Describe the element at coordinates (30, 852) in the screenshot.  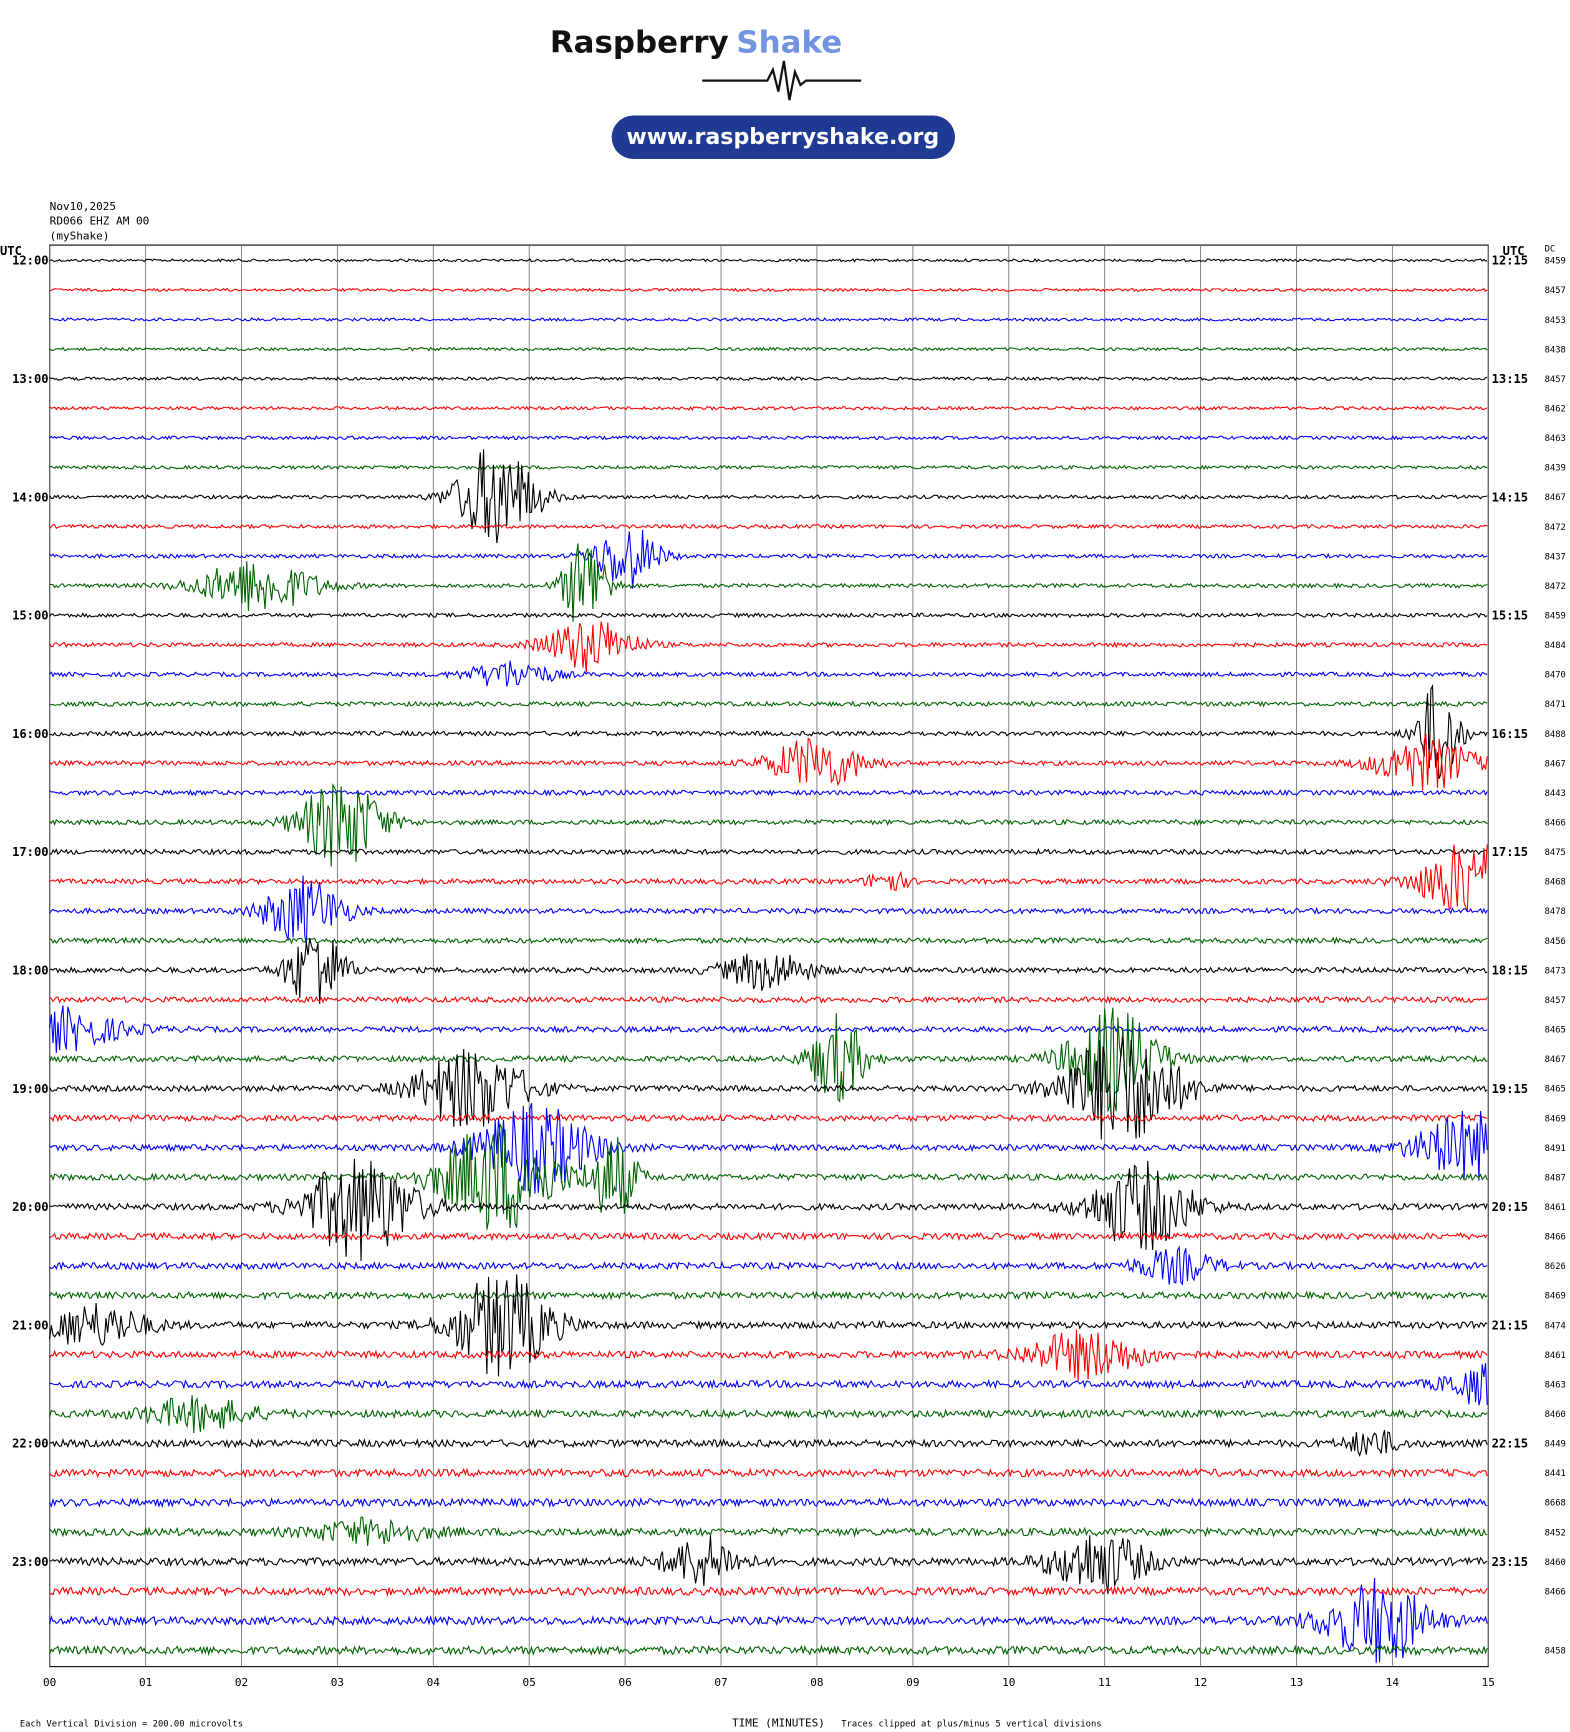
I see `left-time-label: 17:00` at that location.